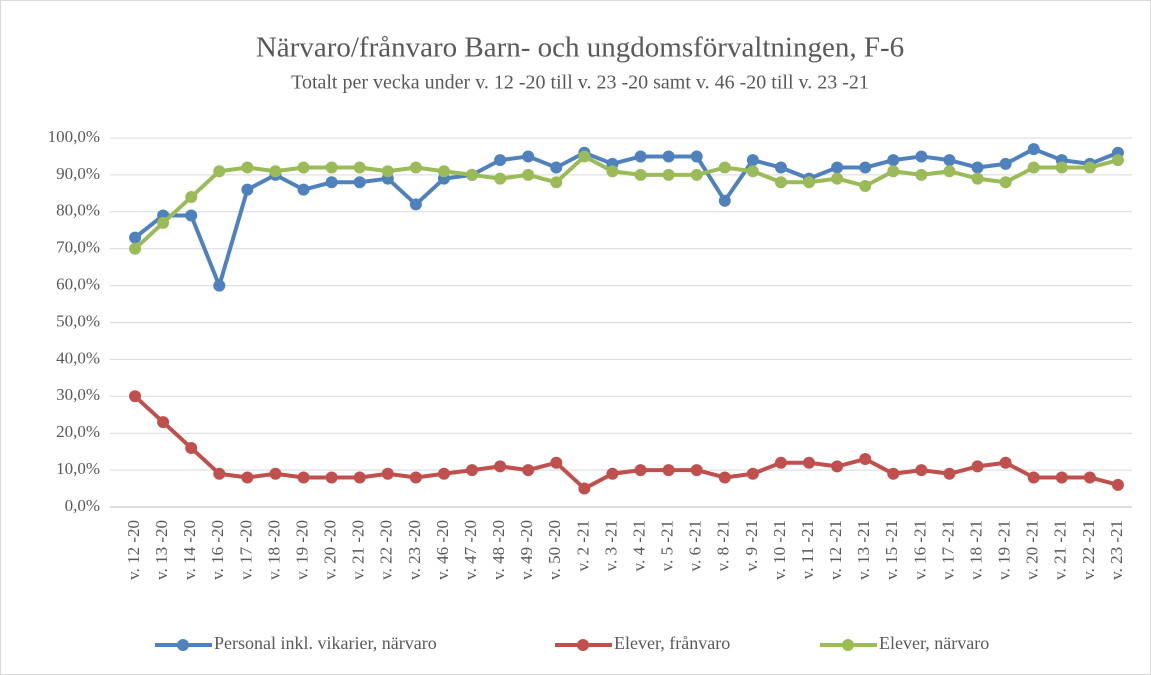 This screenshot has width=1151, height=675. What do you see at coordinates (78, 247) in the screenshot?
I see `y-tick-label: 70,0%` at bounding box center [78, 247].